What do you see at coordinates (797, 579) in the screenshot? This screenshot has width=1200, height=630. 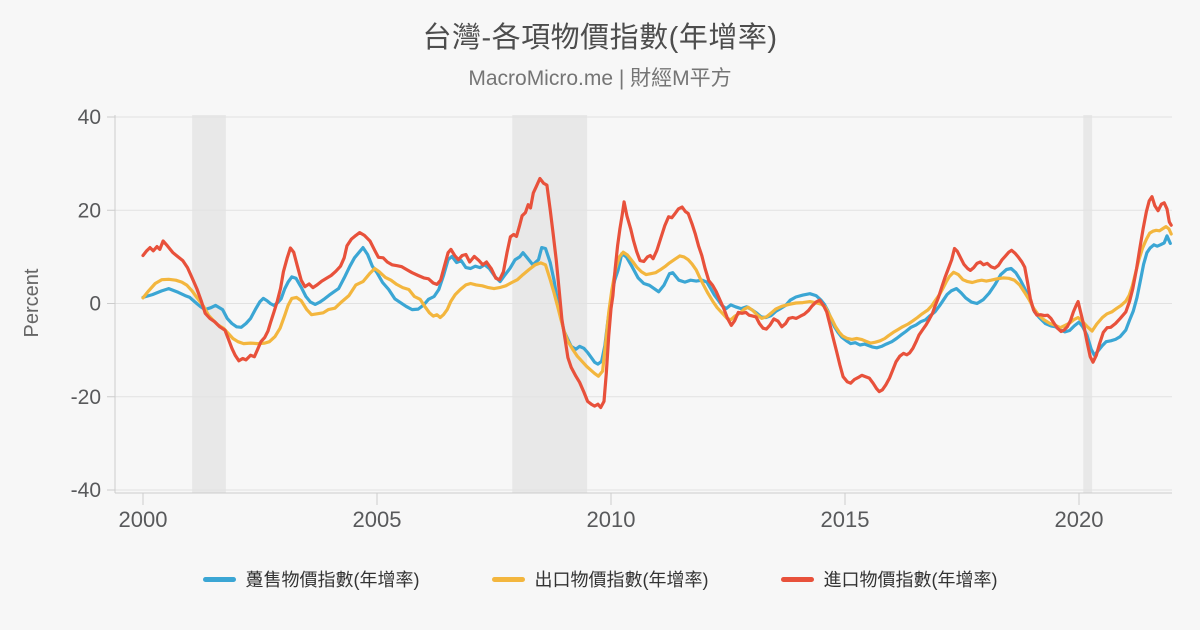 I see `red-line-swatch-icon` at bounding box center [797, 579].